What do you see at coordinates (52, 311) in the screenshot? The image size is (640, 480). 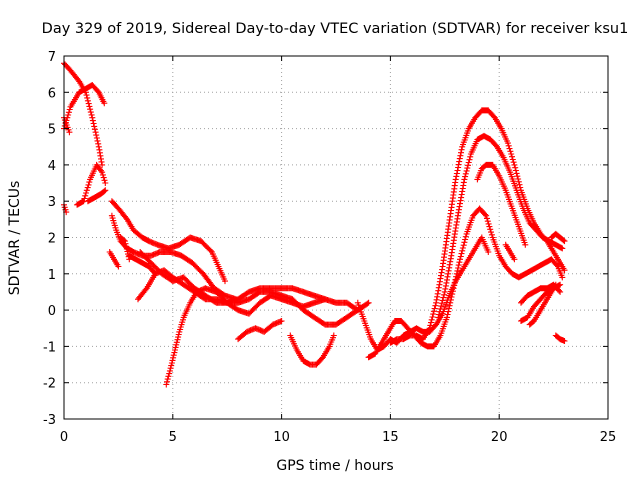 I see `y-tick-label: 0` at bounding box center [52, 311].